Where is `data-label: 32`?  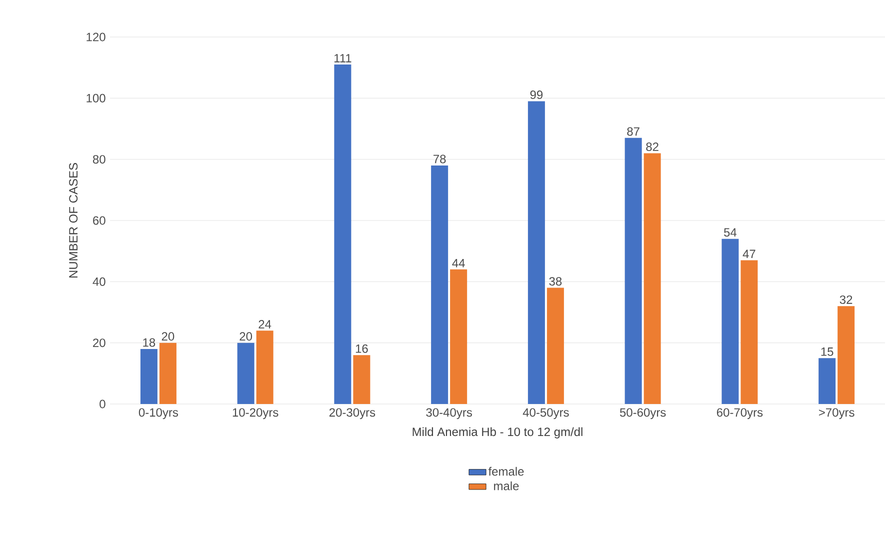 data-label: 32 is located at coordinates (846, 299).